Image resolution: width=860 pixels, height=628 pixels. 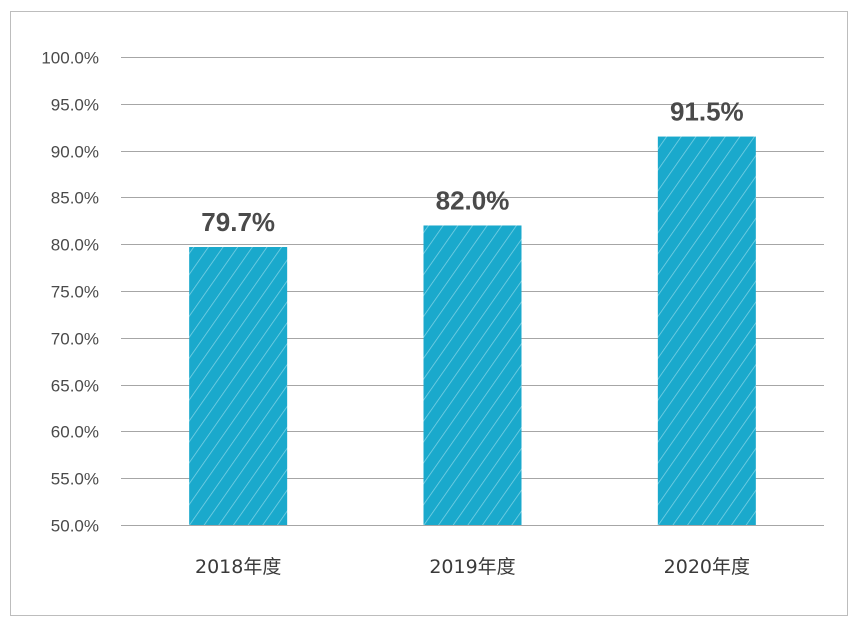 I want to click on y-tick-label: 80.0%, so click(x=75, y=245).